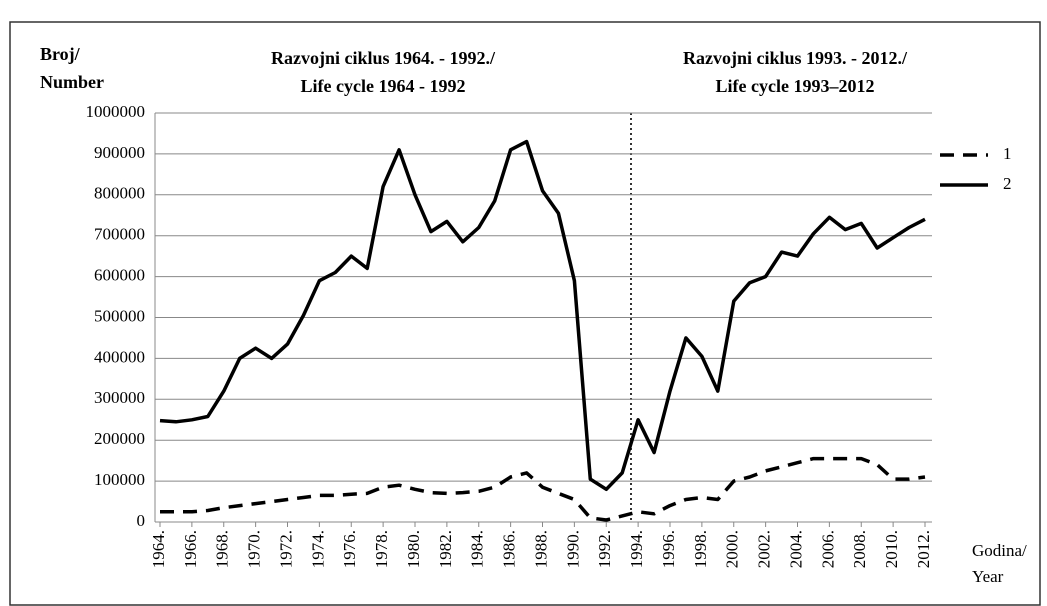 The width and height of the screenshot is (1047, 606). I want to click on y-tick-label: 1000000, so click(116, 111).